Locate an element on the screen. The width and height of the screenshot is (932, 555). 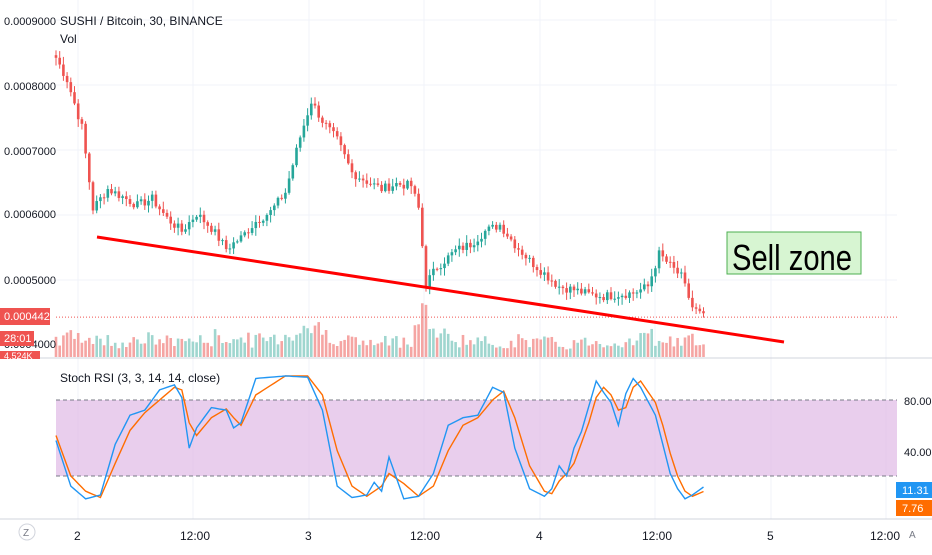
zoom-button is located at coordinates (27, 532).